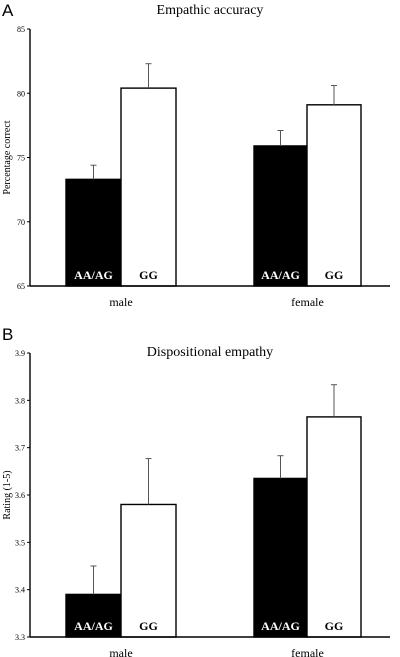 This screenshot has height=657, width=400. I want to click on panel-a-bar-label-female-aa-ag: AA/AG, so click(280, 275).